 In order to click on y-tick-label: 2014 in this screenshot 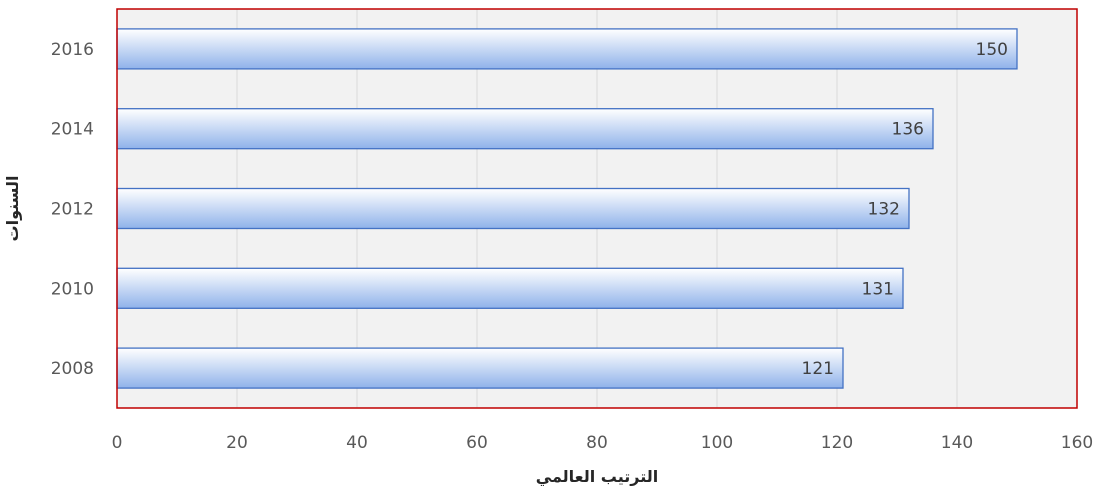, I will do `click(72, 130)`.